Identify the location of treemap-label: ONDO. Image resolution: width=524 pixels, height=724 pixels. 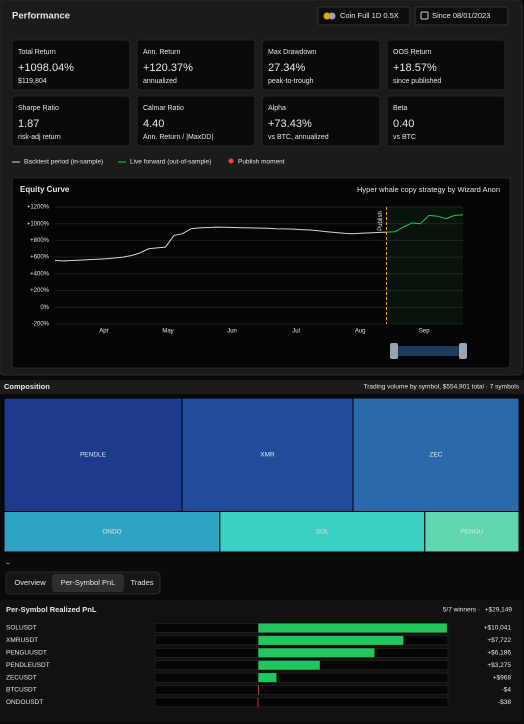
(112, 531).